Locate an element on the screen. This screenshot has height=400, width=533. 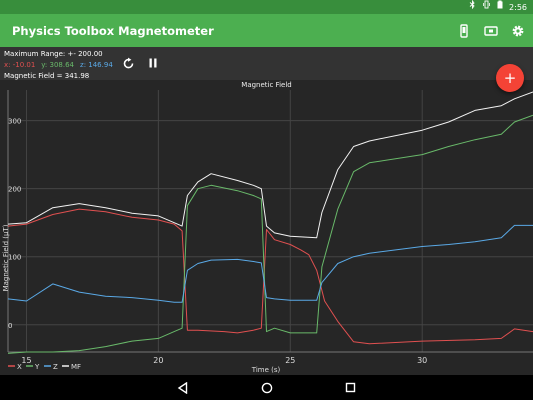
y-axis-label: Magnetic Field (µT) is located at coordinates (6, 257).